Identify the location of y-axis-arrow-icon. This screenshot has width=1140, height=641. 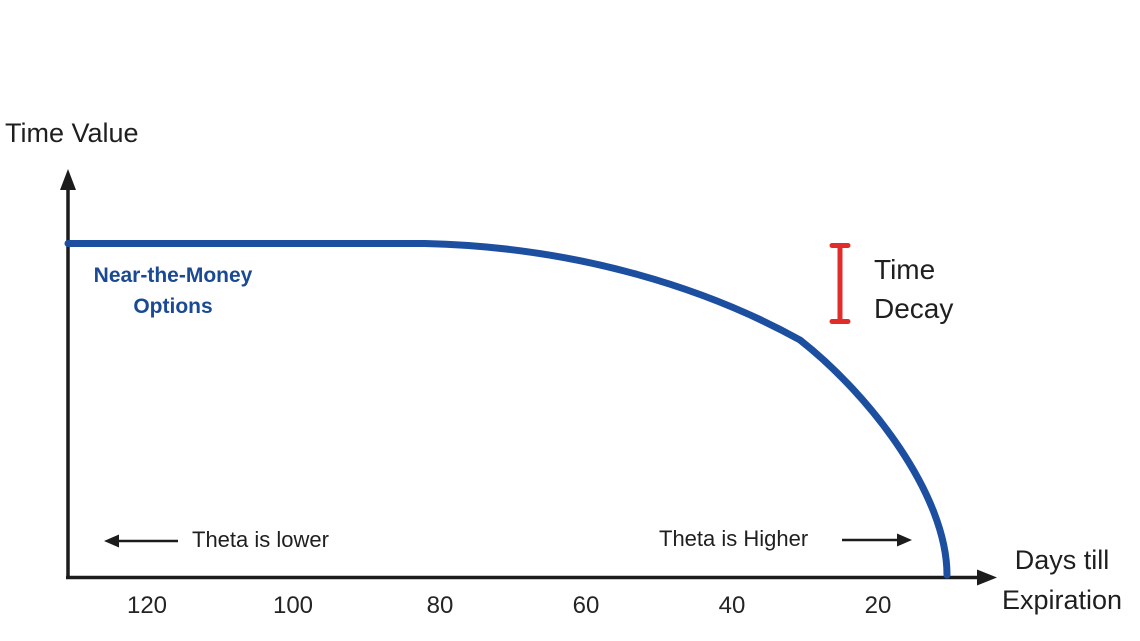
(68, 179).